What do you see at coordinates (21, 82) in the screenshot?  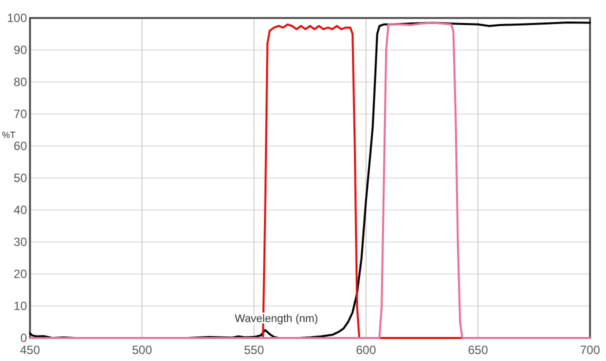 I see `y-tick-label: 80` at bounding box center [21, 82].